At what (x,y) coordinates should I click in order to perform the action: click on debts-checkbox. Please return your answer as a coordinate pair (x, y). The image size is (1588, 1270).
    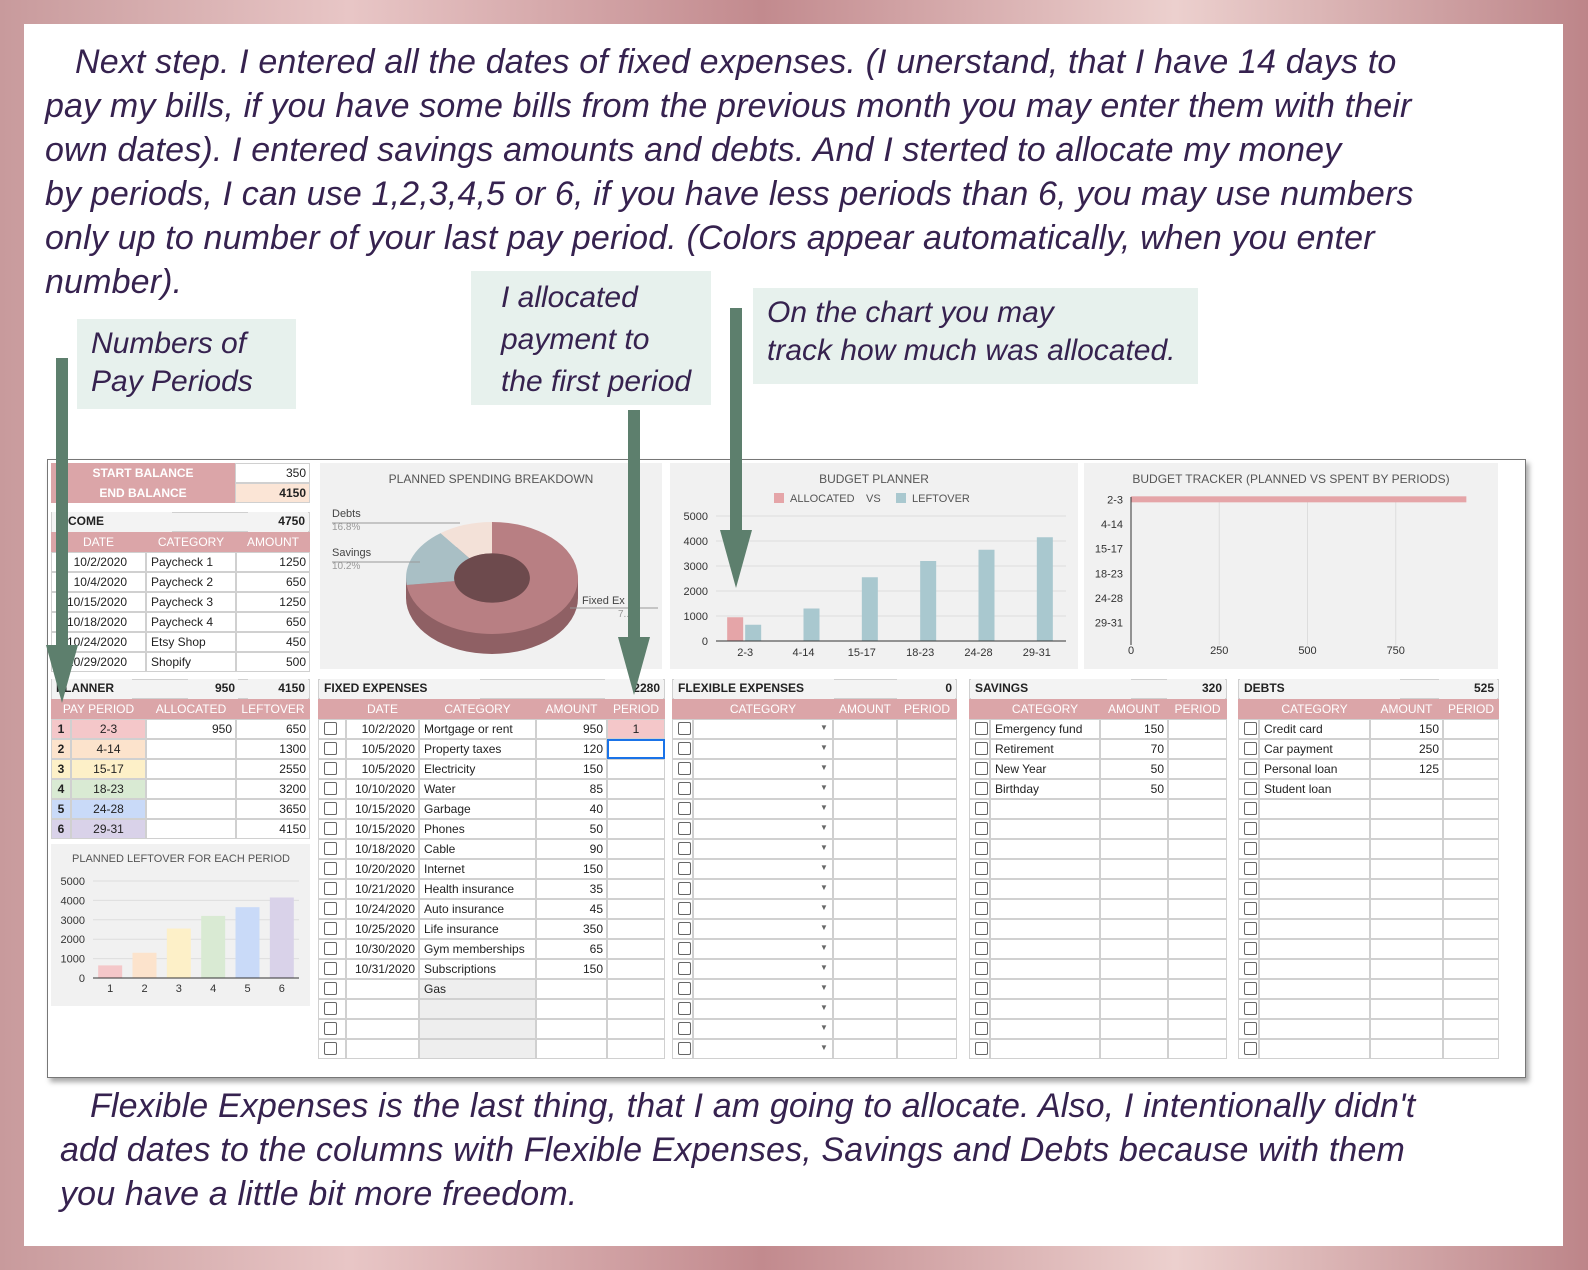
    Looking at the image, I should click on (1250, 928).